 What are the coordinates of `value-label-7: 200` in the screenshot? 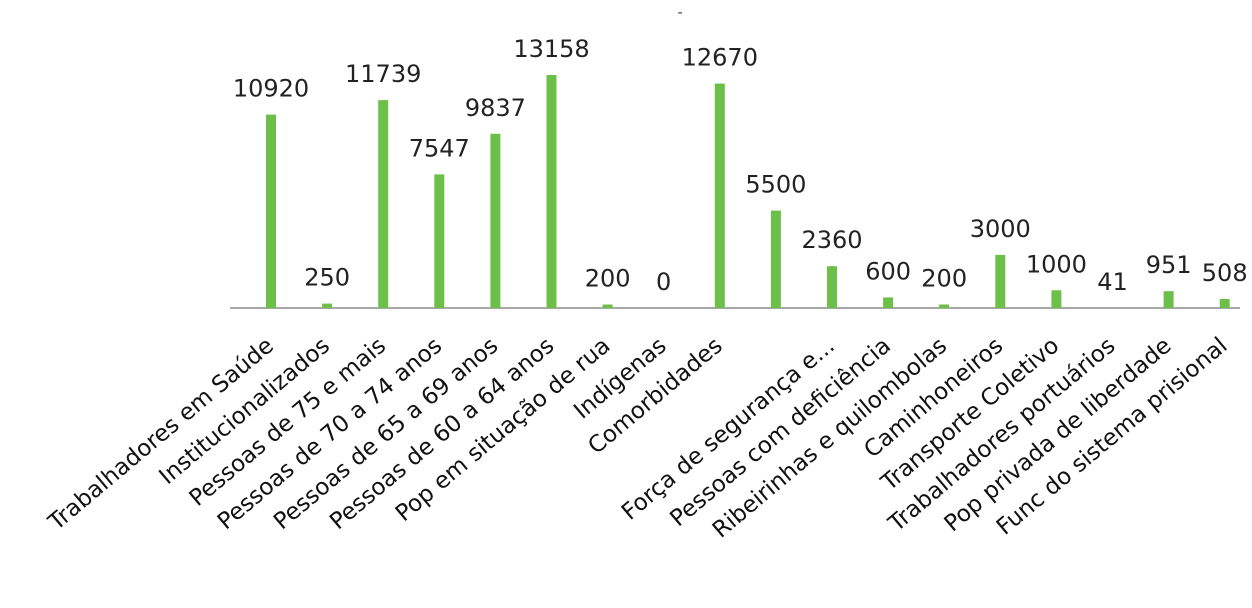 It's located at (608, 279).